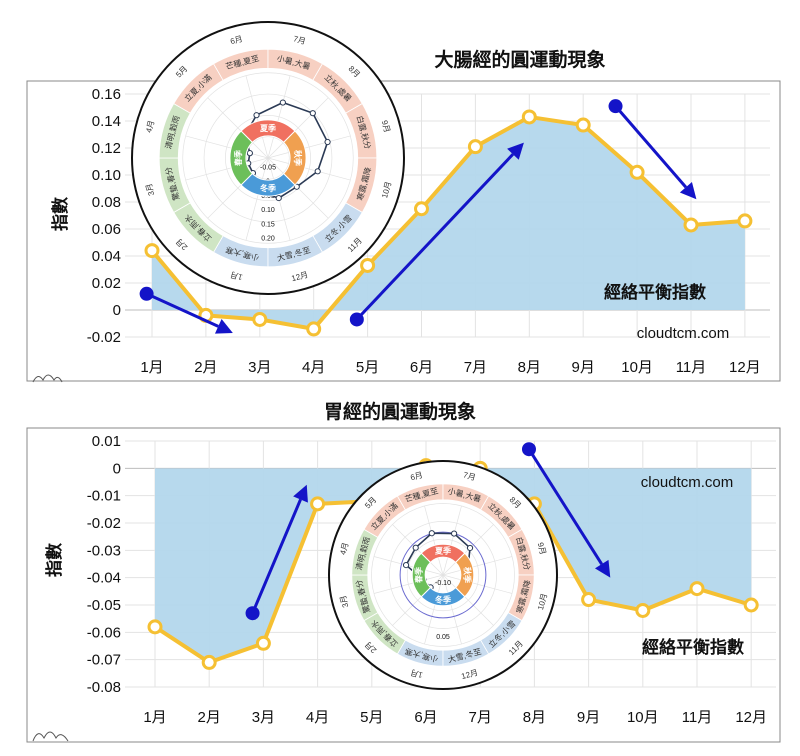  I want to click on y-tick-label: 0.16, so click(106, 94).